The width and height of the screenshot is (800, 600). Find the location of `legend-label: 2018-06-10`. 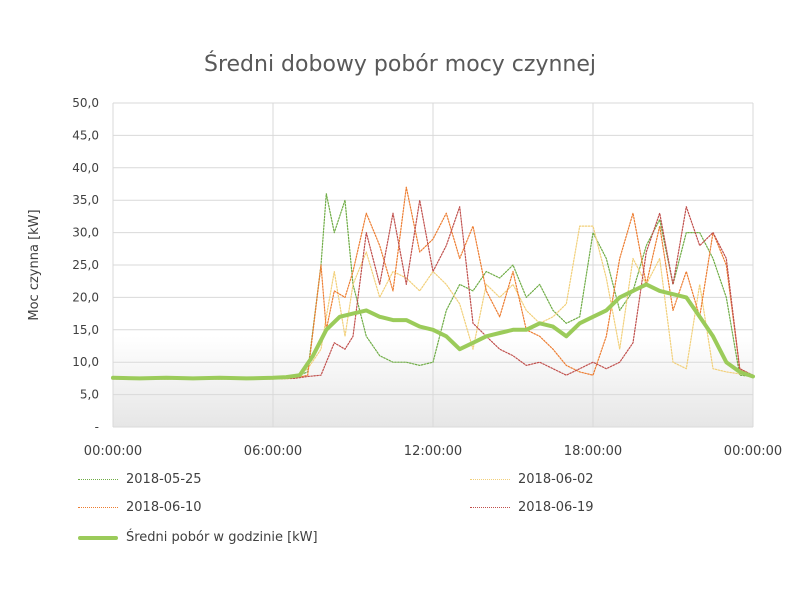

legend-label: 2018-06-10 is located at coordinates (164, 507).